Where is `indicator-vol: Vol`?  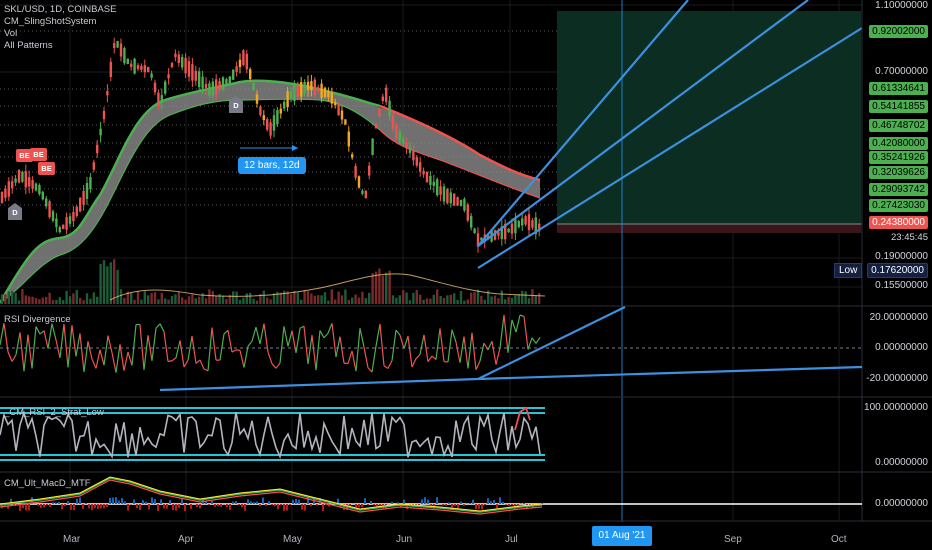 indicator-vol: Vol is located at coordinates (11, 33).